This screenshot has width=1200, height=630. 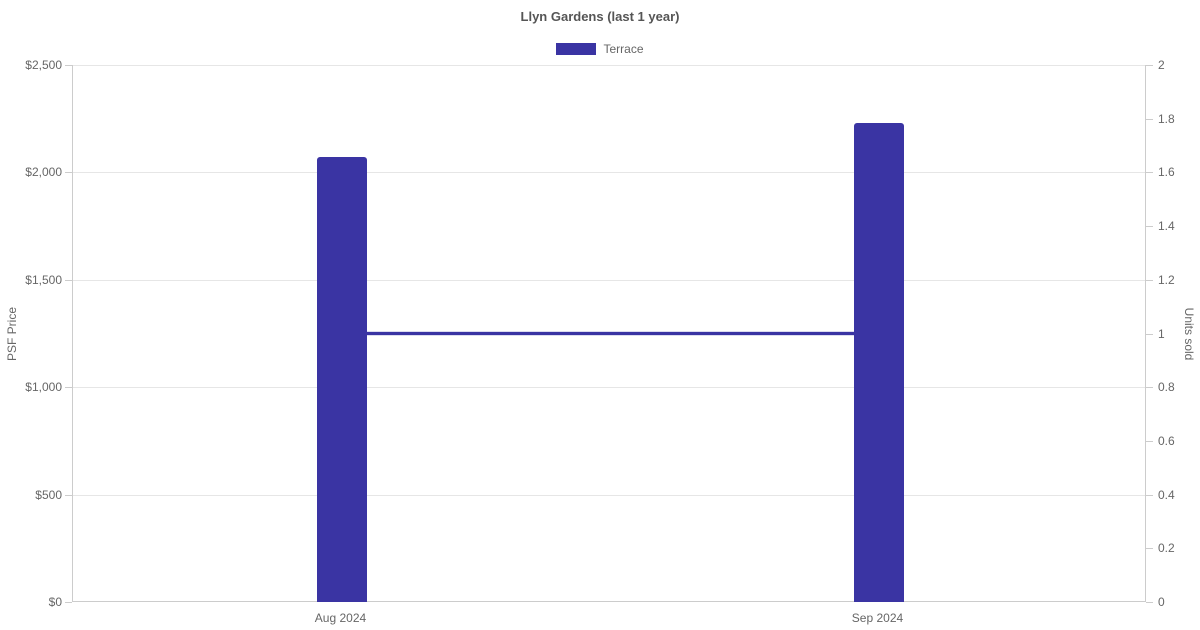 I want to click on right-axis-tick-label: 0, so click(x=1161, y=602).